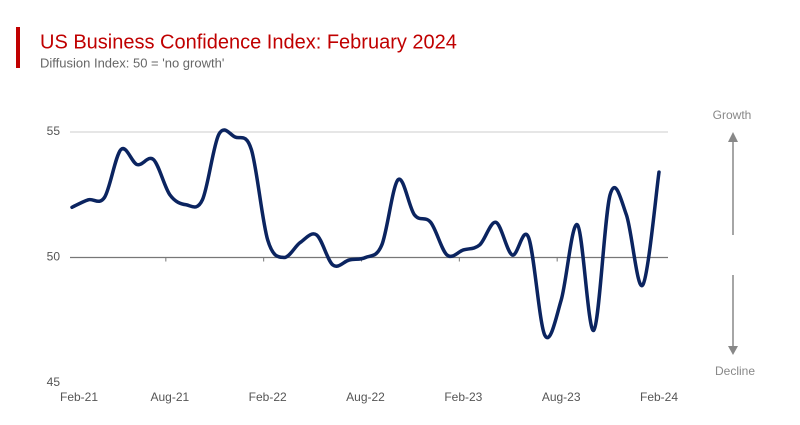  What do you see at coordinates (735, 371) in the screenshot?
I see `decline-label: Decline` at bounding box center [735, 371].